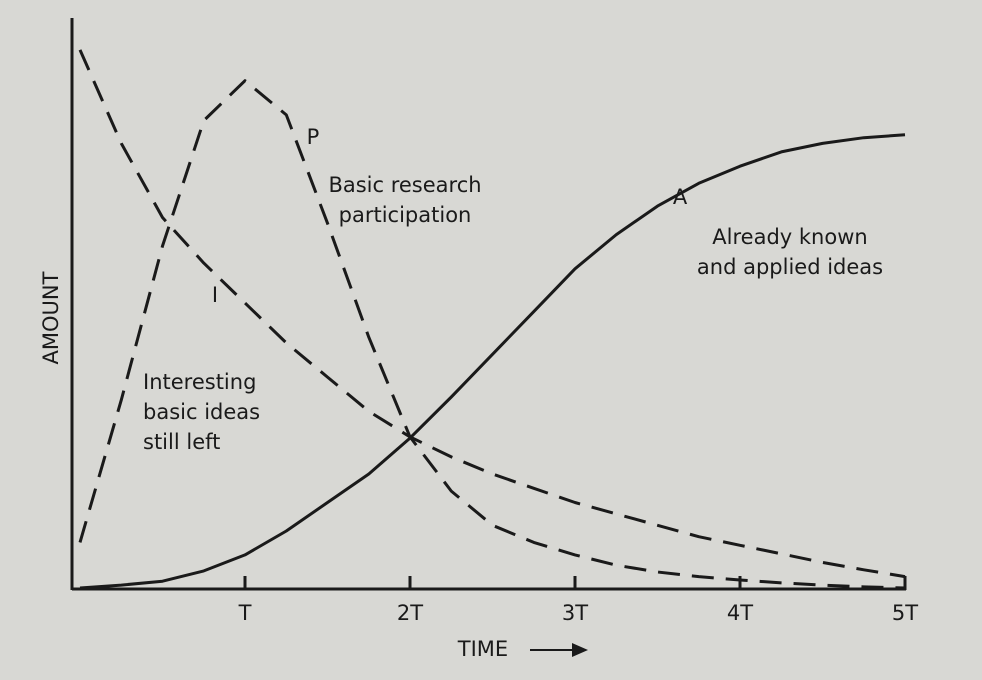  I want to click on series-description: basic ideas, so click(201, 412).